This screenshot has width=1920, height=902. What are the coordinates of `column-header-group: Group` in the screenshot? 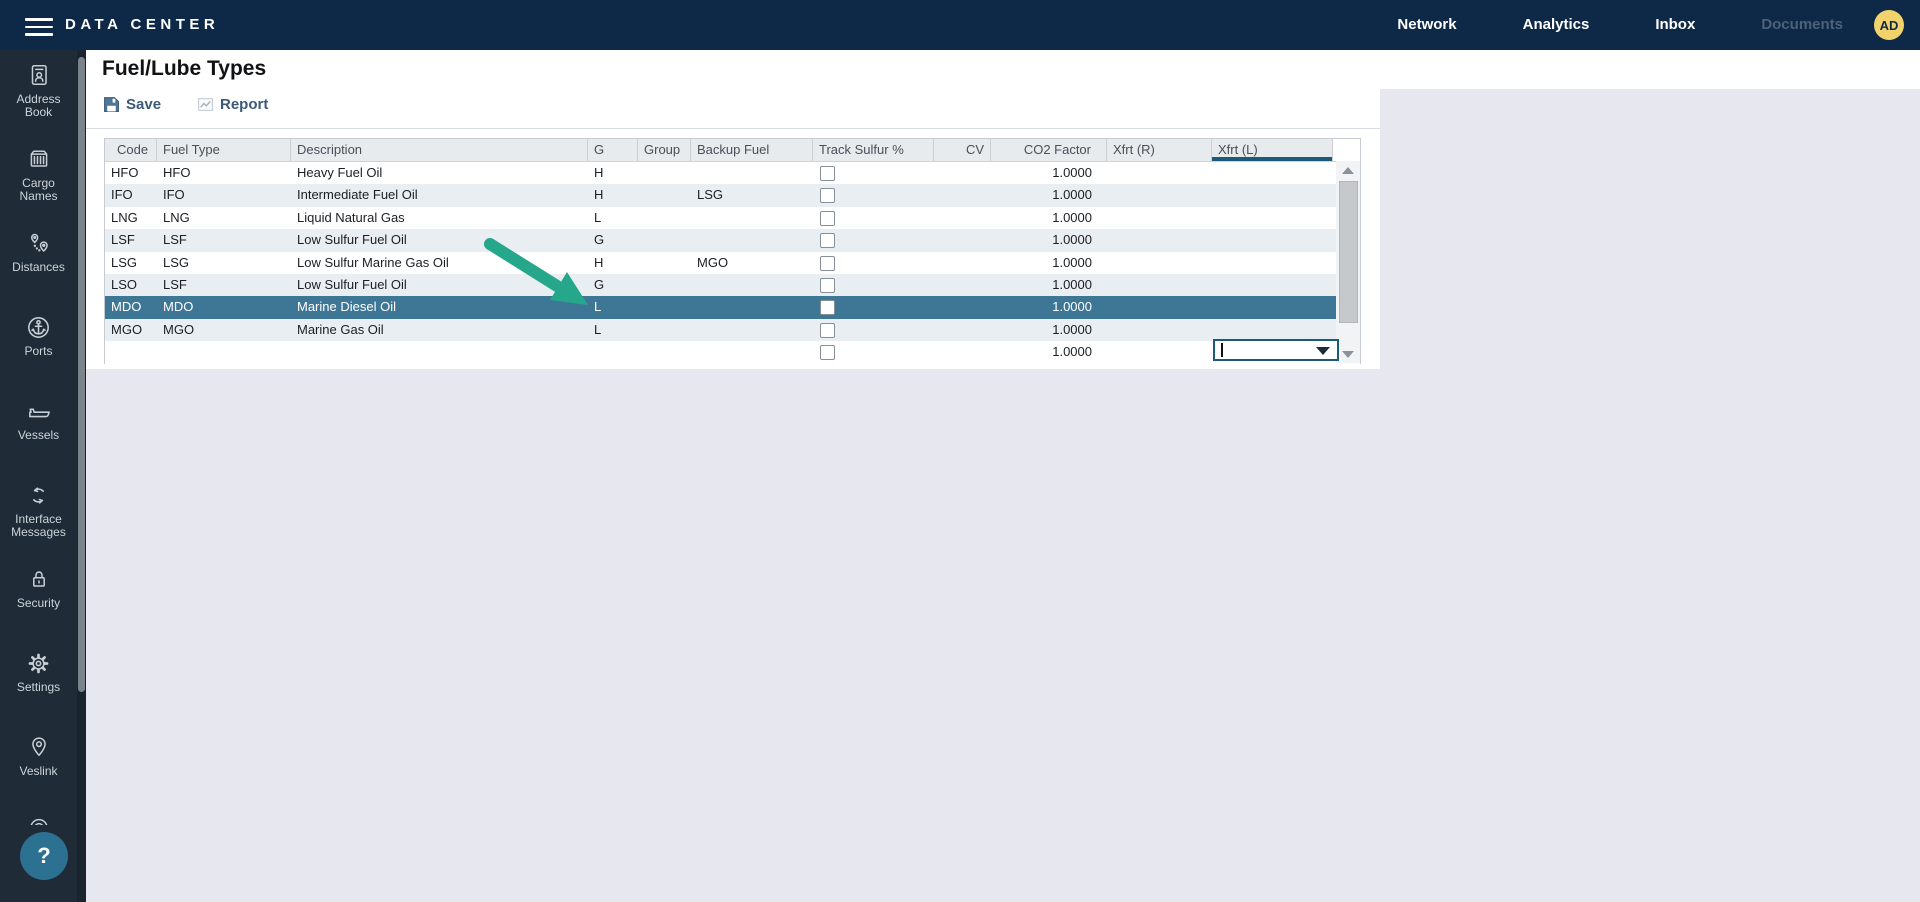 It's located at (664, 150).